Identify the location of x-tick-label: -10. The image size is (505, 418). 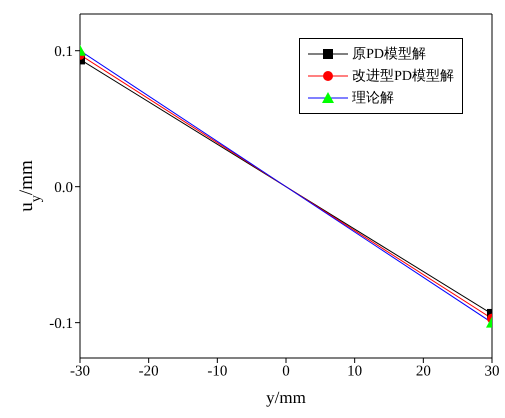
(217, 372).